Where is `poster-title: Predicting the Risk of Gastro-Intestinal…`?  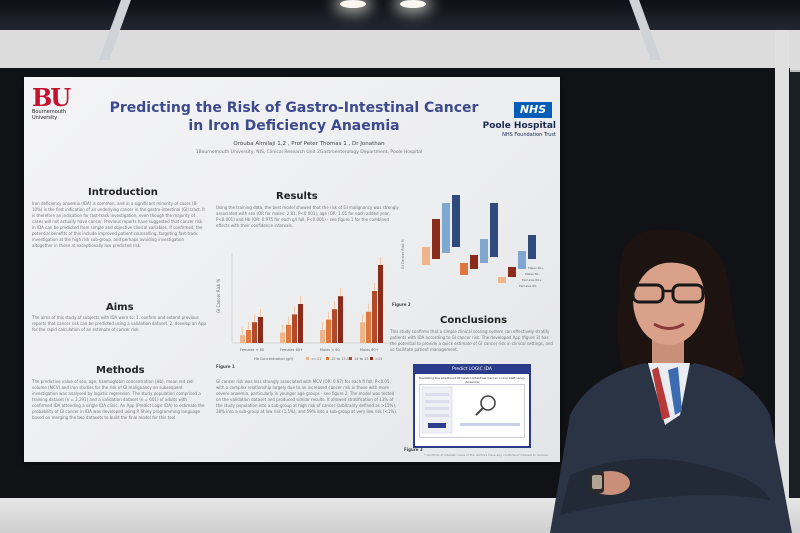 poster-title: Predicting the Risk of Gastro-Intestinal… is located at coordinates (294, 117).